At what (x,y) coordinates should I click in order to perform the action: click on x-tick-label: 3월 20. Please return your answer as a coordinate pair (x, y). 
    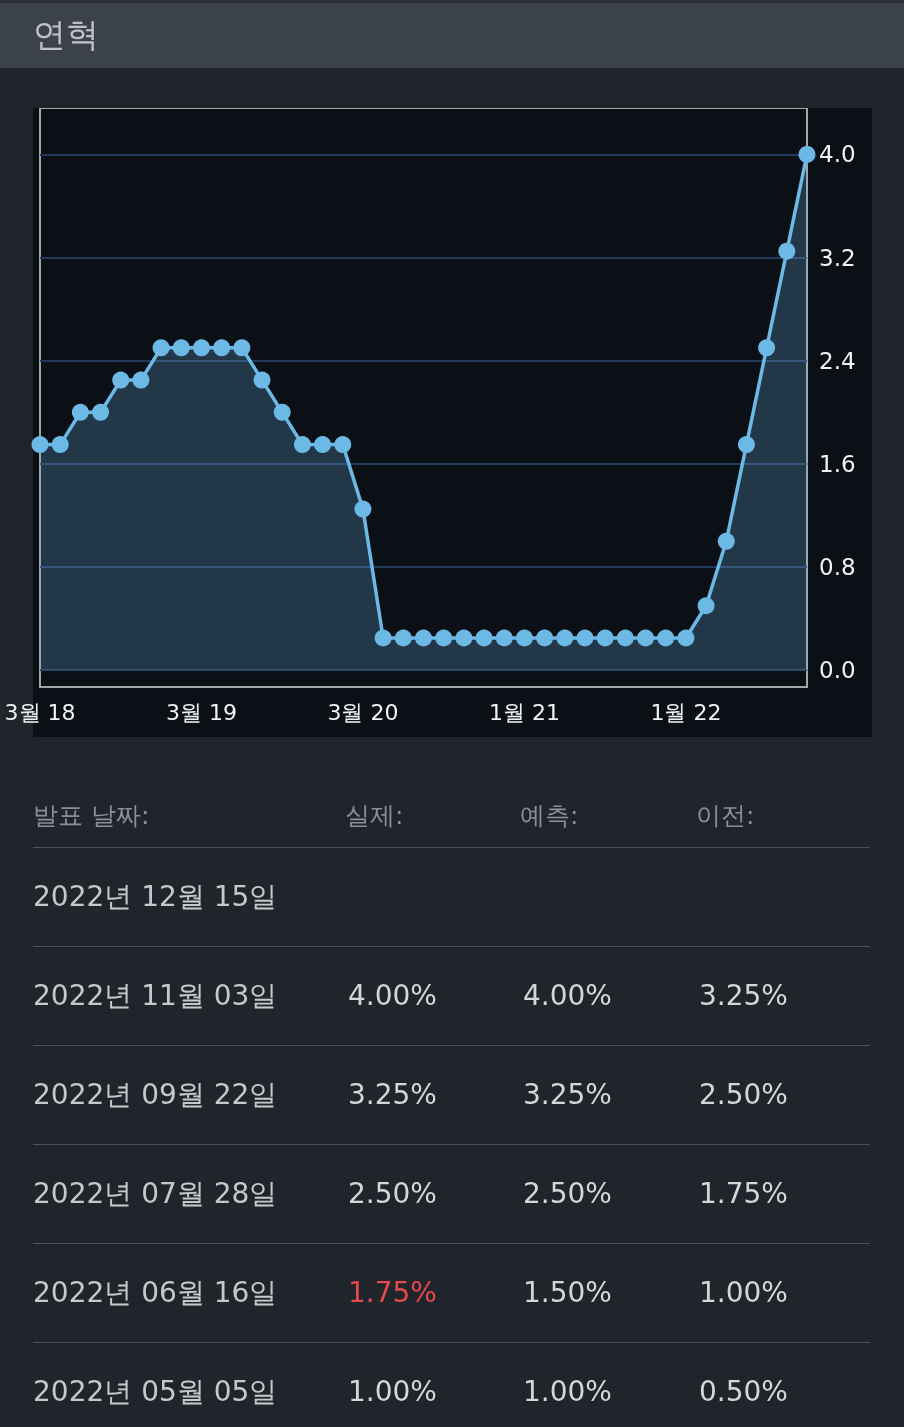
    Looking at the image, I should click on (363, 712).